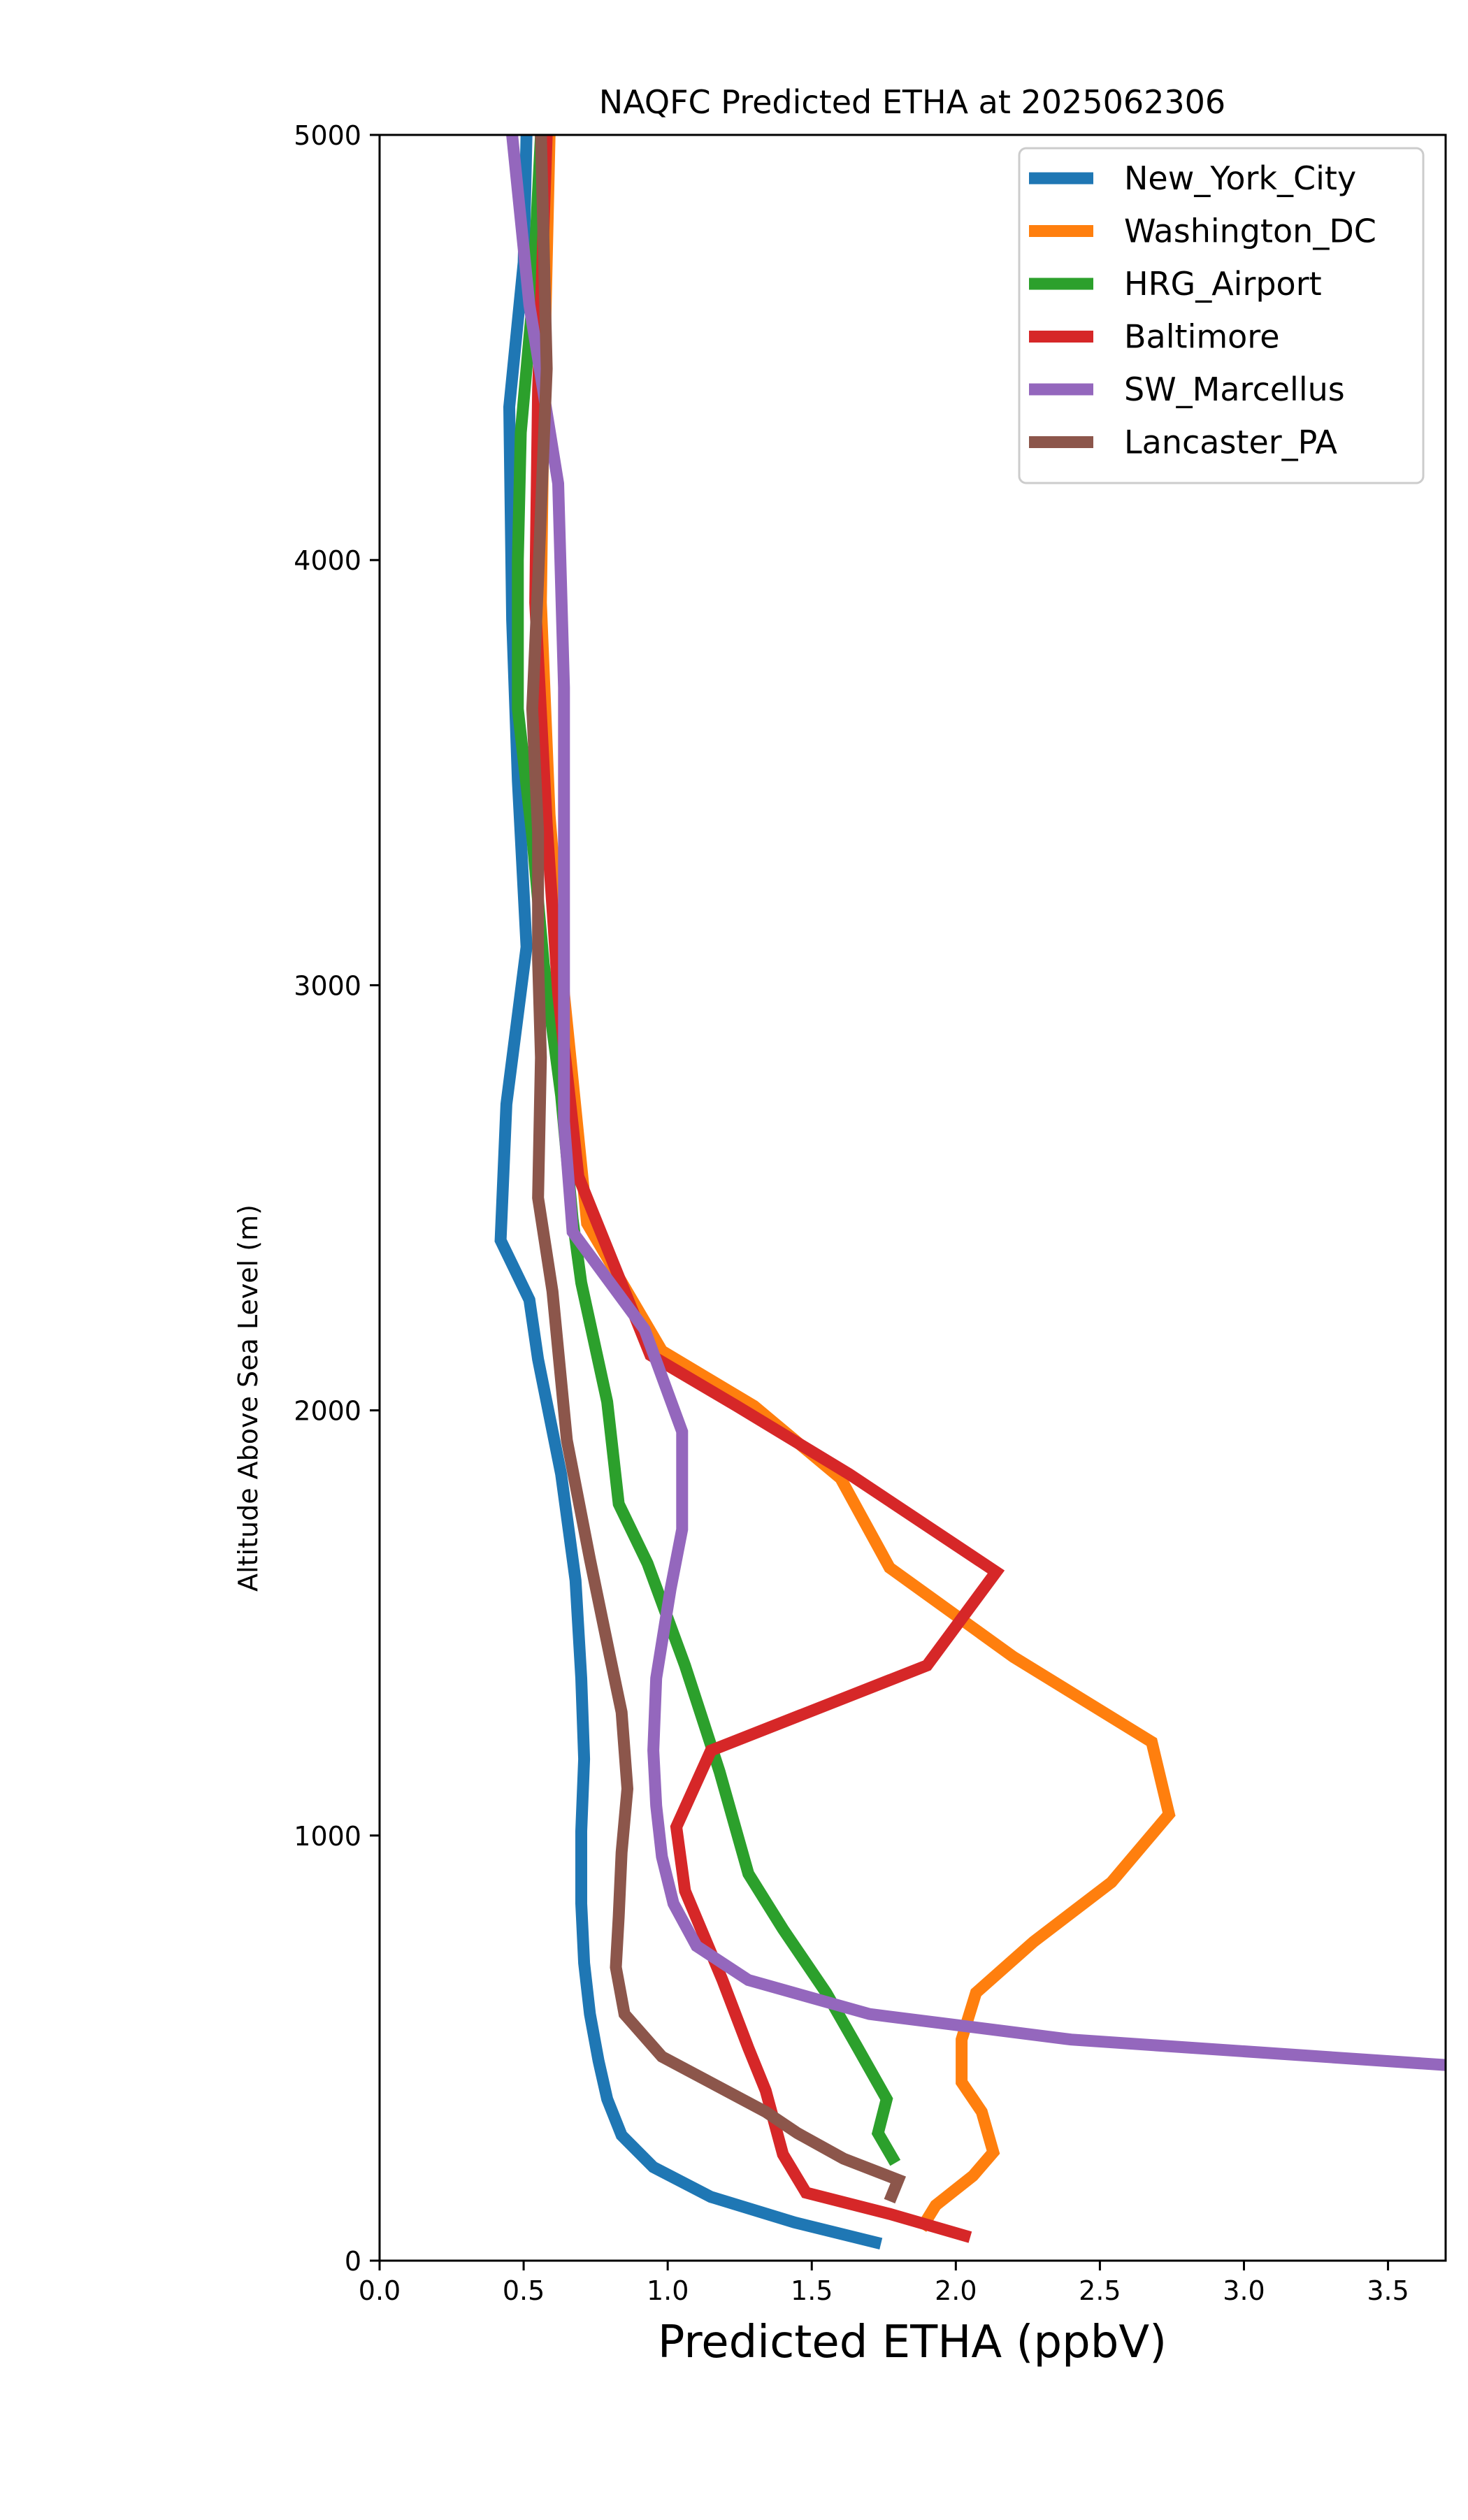  Describe the element at coordinates (524, 2290) in the screenshot. I see `x-tick-label: 0.5` at that location.